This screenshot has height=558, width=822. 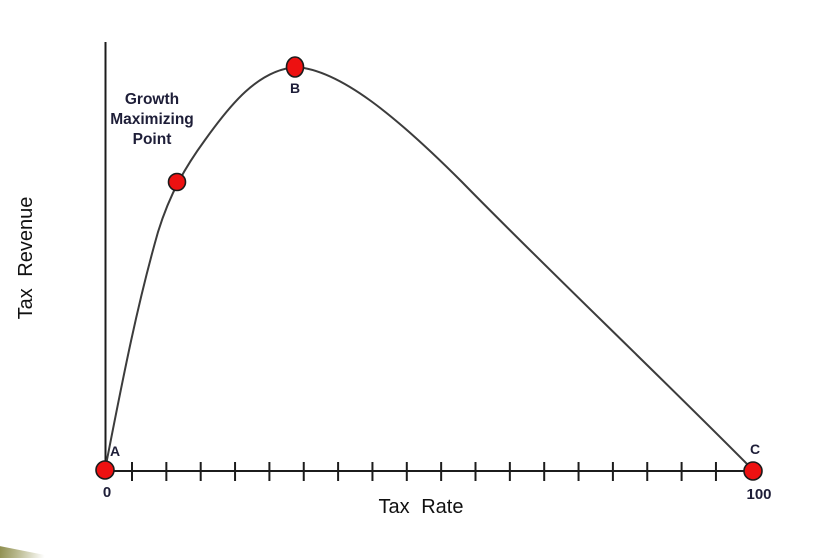 I want to click on growth-maximizing-point-marker, so click(x=177, y=182).